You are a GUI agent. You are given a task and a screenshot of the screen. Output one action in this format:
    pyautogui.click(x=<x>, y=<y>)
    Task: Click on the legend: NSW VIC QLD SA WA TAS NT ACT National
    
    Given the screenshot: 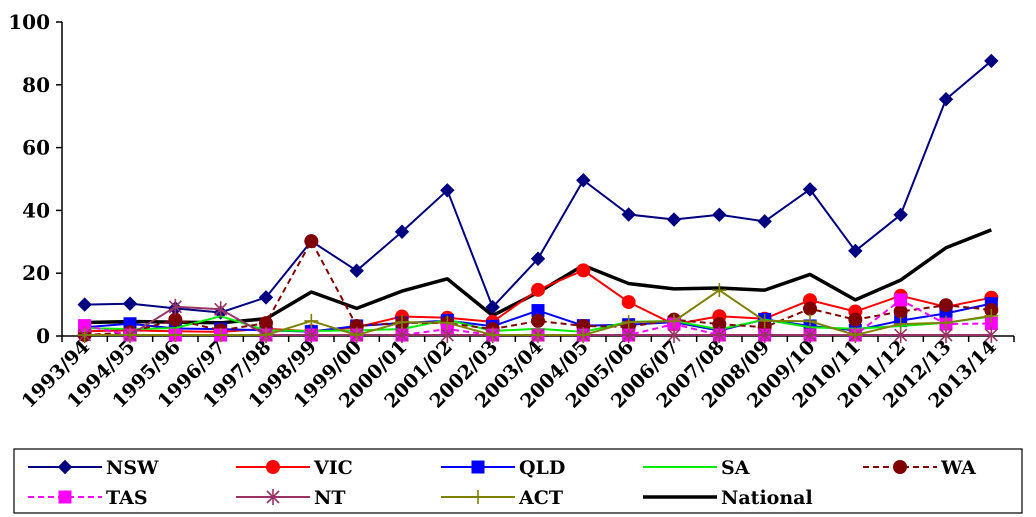 What is the action you would take?
    pyautogui.click(x=518, y=481)
    